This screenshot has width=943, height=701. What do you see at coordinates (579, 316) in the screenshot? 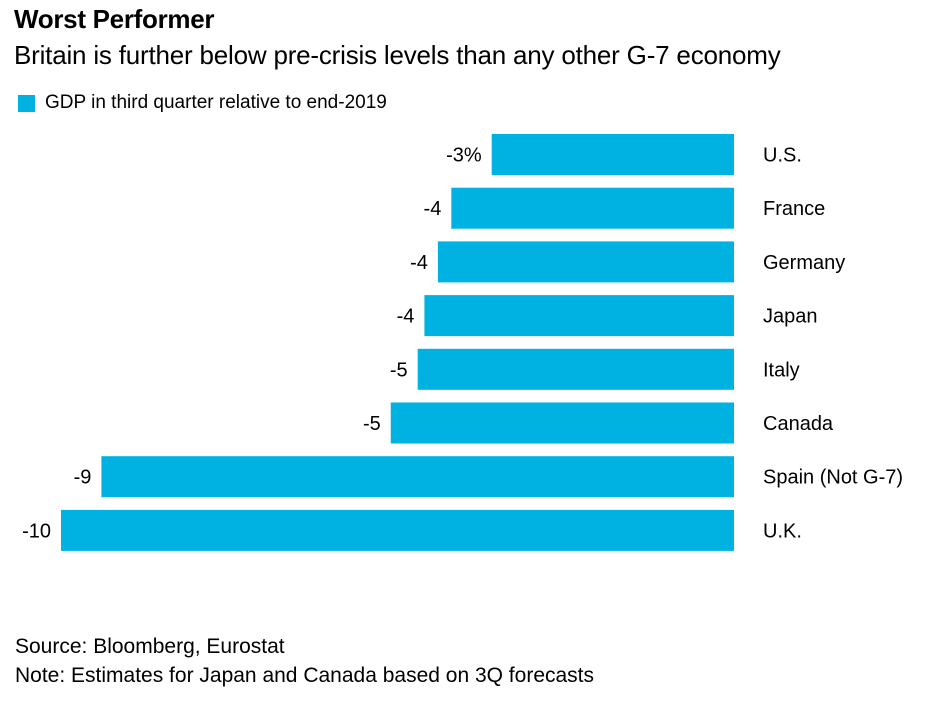
I see `bar-japan` at bounding box center [579, 316].